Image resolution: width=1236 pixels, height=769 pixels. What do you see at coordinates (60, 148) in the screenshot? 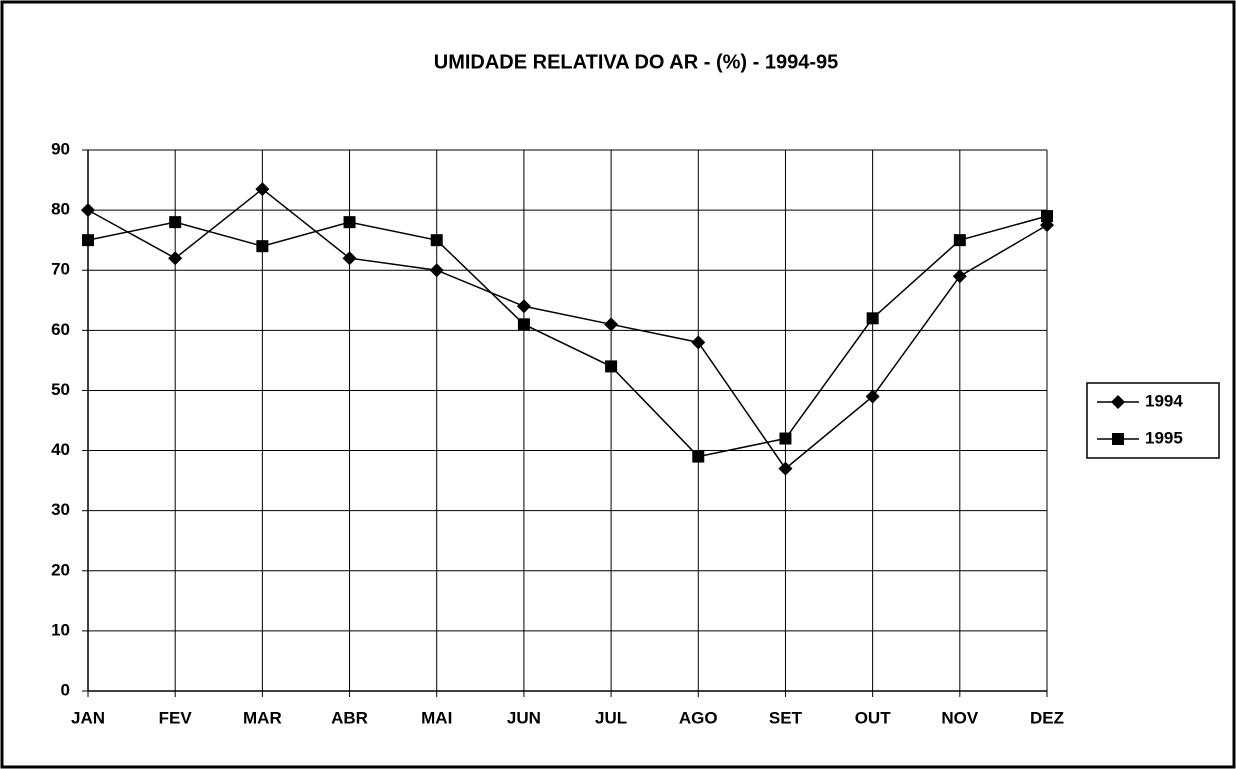
I see `y-tick-label: 90` at bounding box center [60, 148].